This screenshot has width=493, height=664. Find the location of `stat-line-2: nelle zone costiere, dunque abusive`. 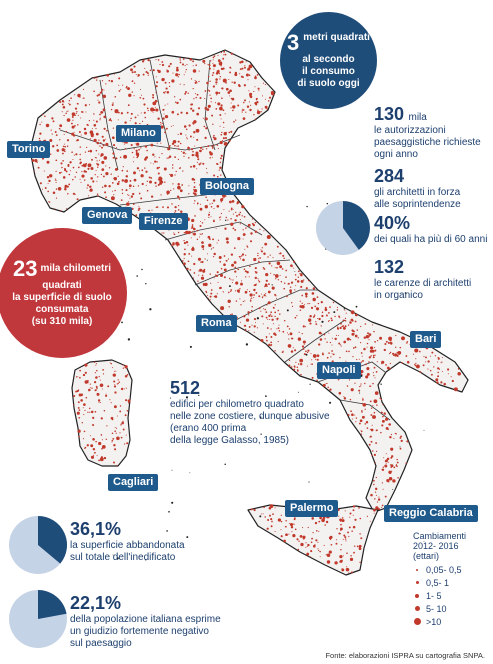

stat-line-2: nelle zone costiere, dunque abusive is located at coordinates (250, 416).